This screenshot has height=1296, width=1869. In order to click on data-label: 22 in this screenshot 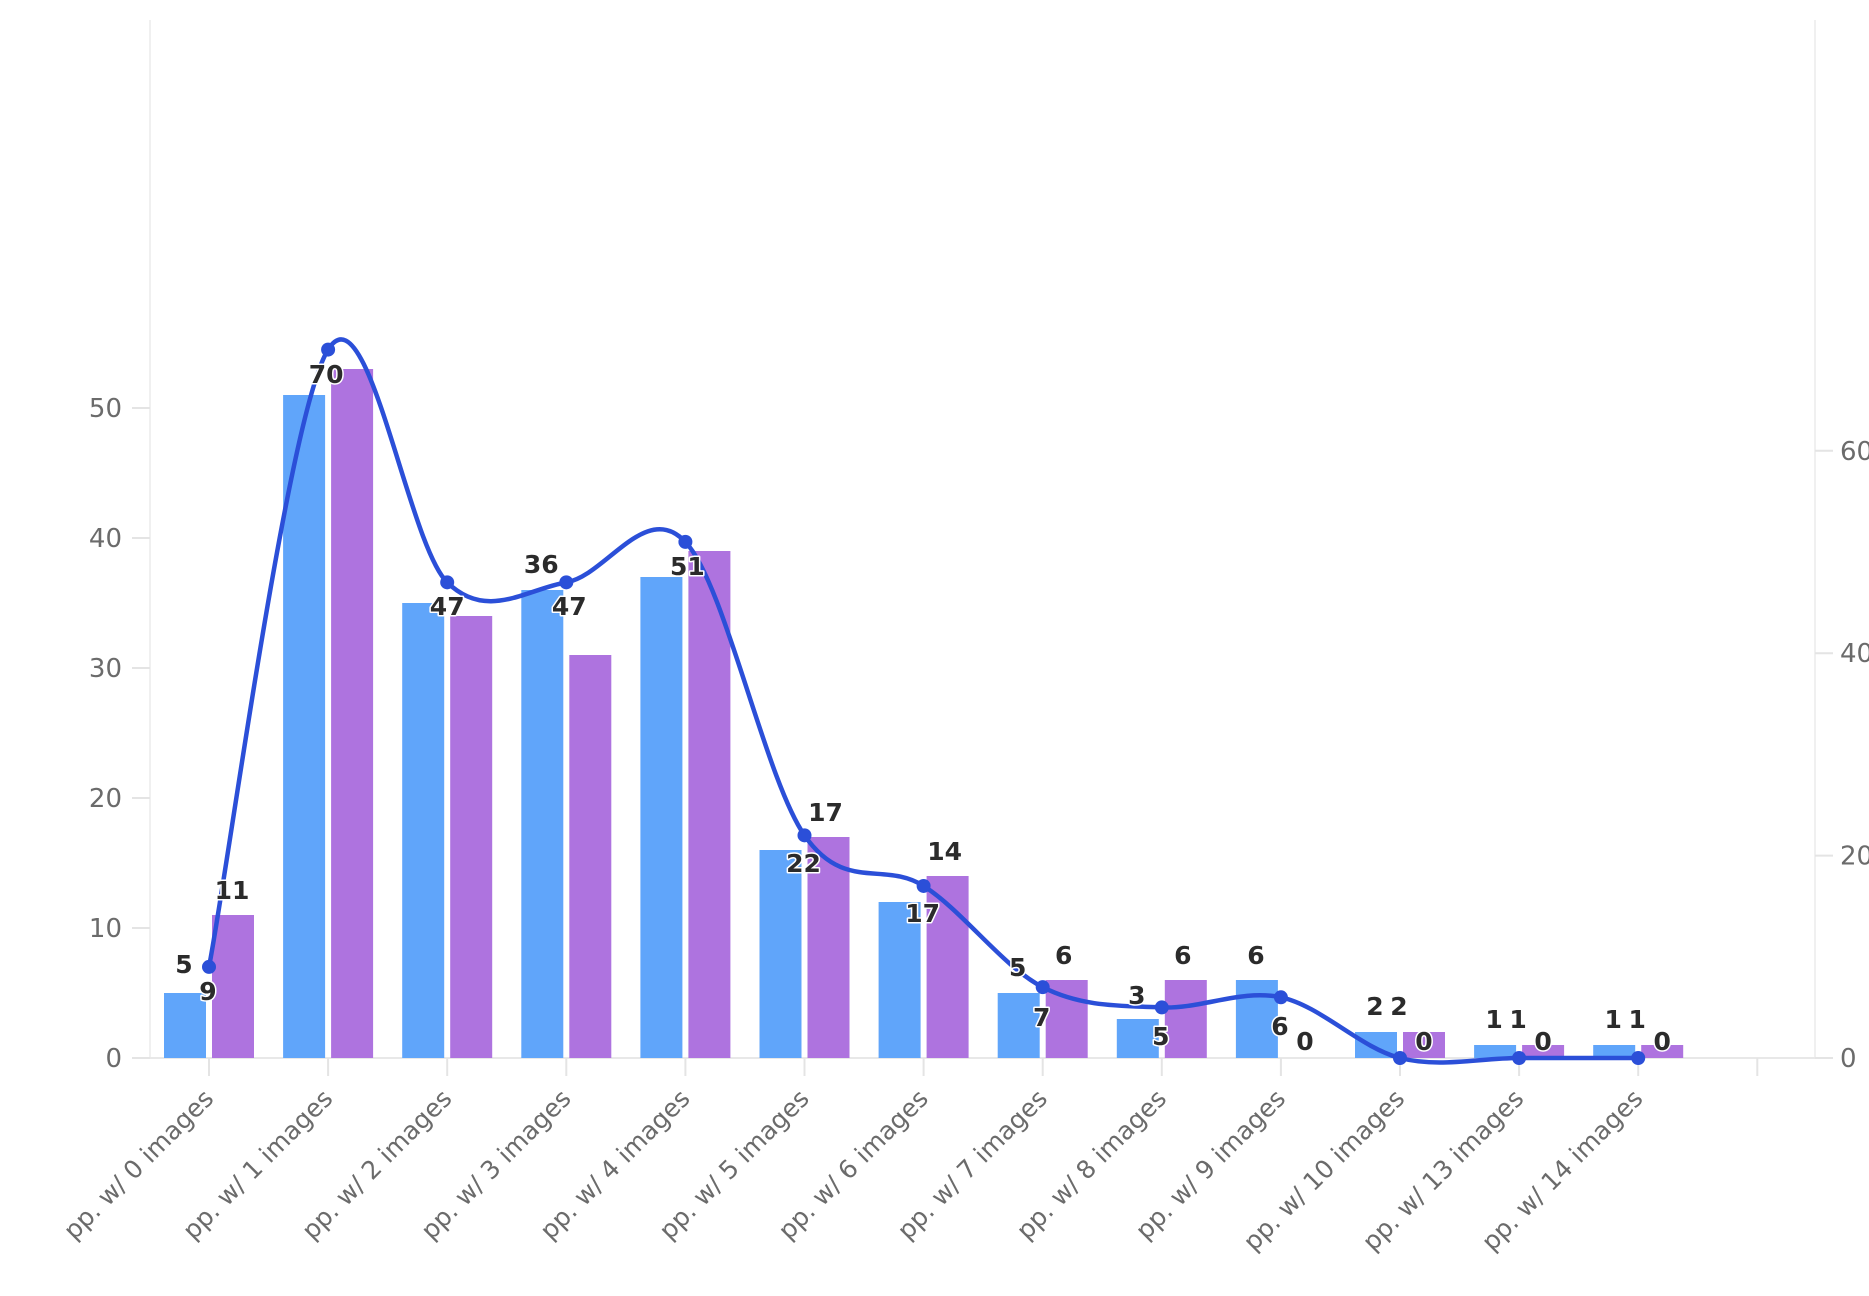, I will do `click(803, 863)`.